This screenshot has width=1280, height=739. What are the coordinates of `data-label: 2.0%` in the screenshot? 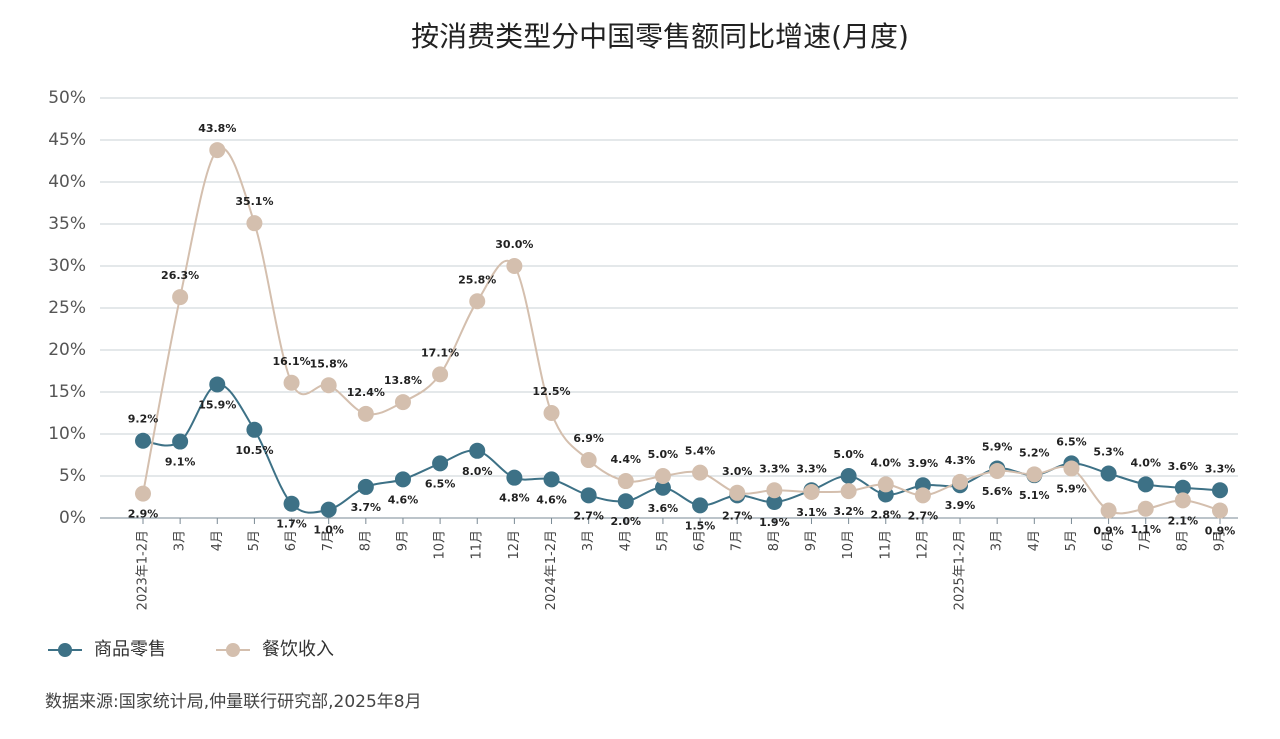 It's located at (626, 521).